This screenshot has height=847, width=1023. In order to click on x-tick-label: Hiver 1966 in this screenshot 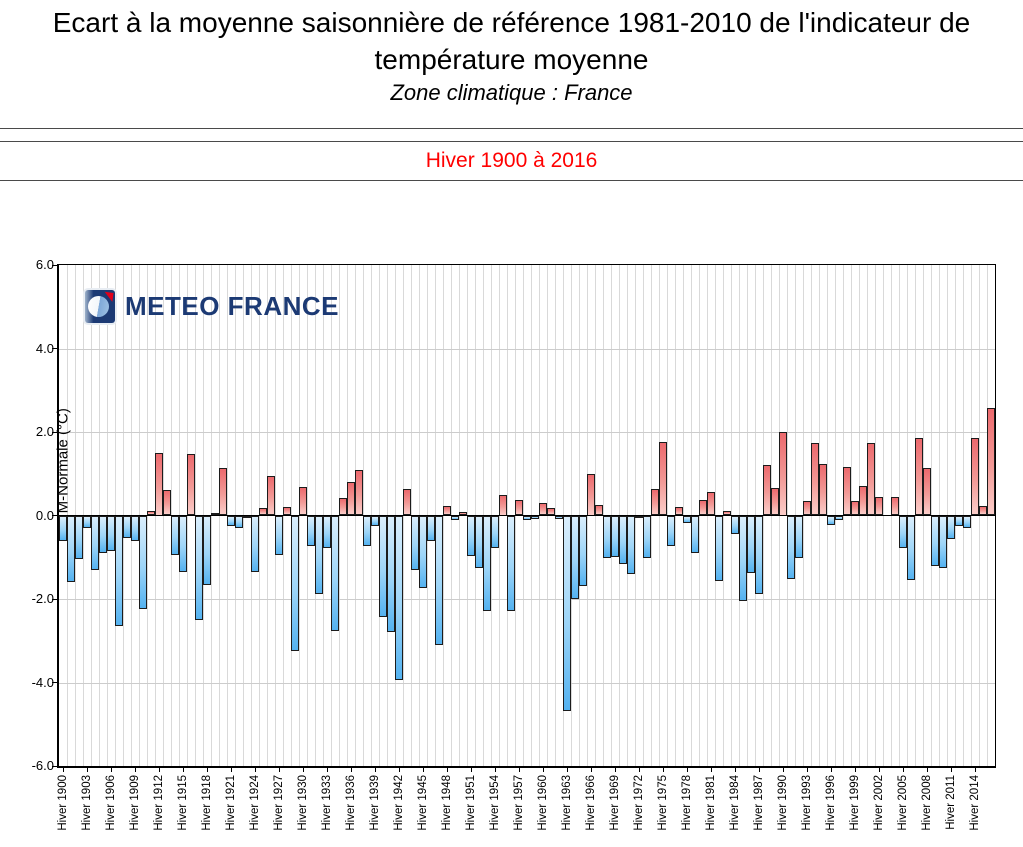, I will do `click(591, 803)`.